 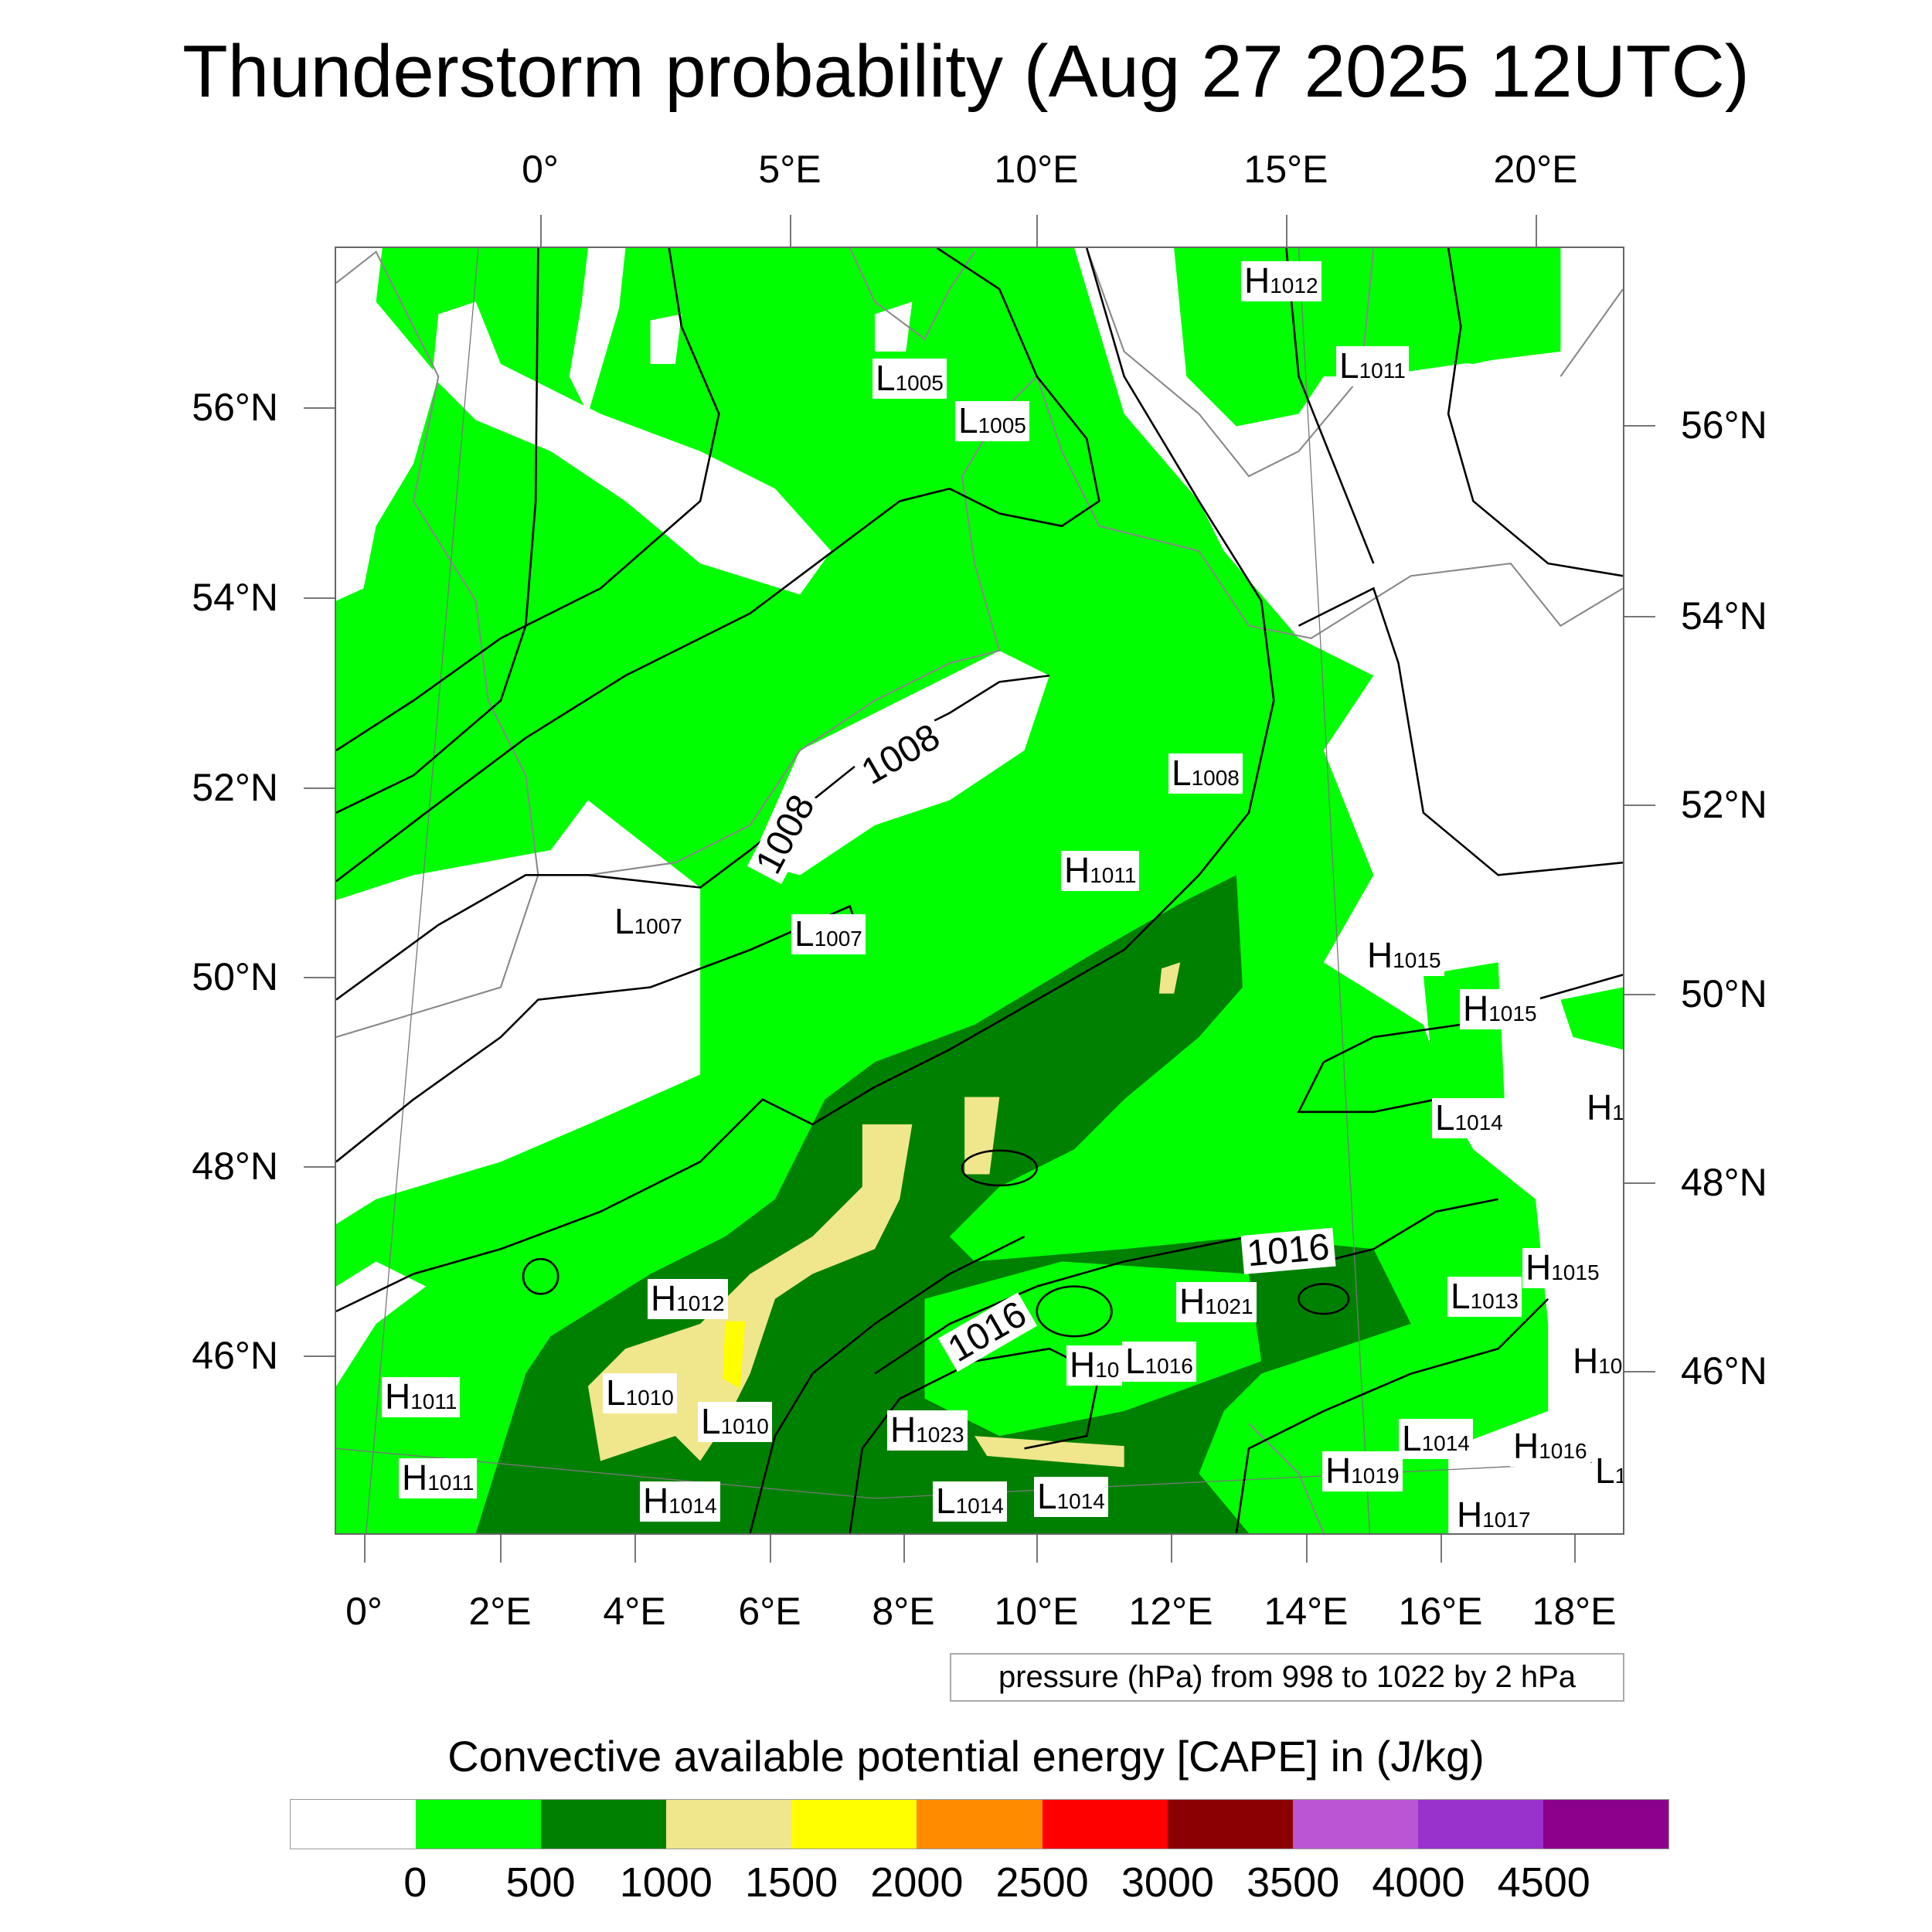 What do you see at coordinates (770, 1612) in the screenshot?
I see `bottom-lon-label: 6°E` at bounding box center [770, 1612].